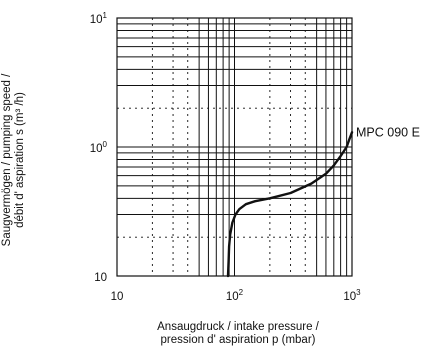 This screenshot has height=360, width=437. What do you see at coordinates (7, 160) in the screenshot?
I see `y-axis-title-line-1: Saugvermögen / pumping speed /` at bounding box center [7, 160].